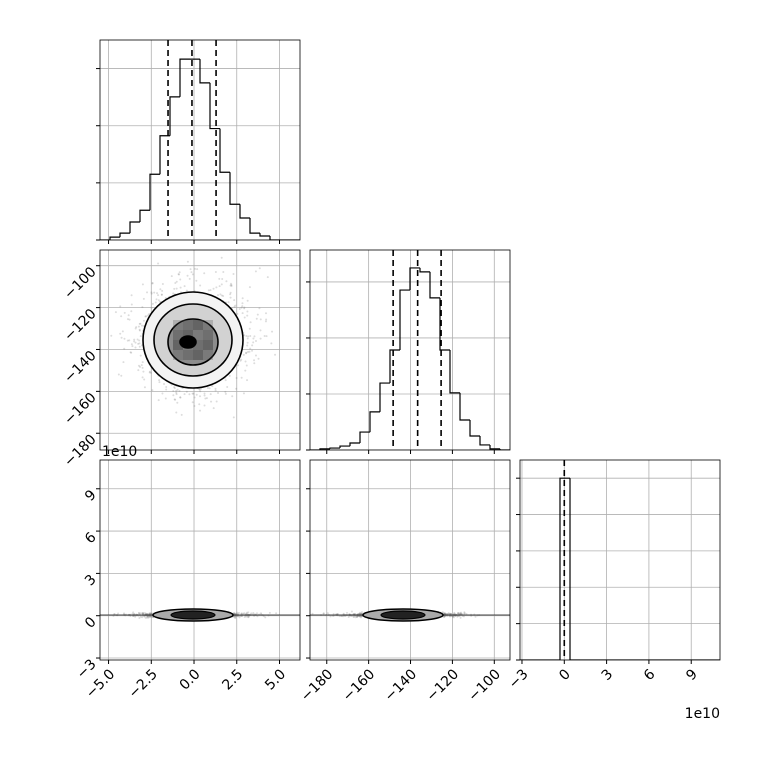 Image resolution: width=760 pixels, height=760 pixels. What do you see at coordinates (91, 496) in the screenshot?
I see `y-tick-label: 9` at bounding box center [91, 496].